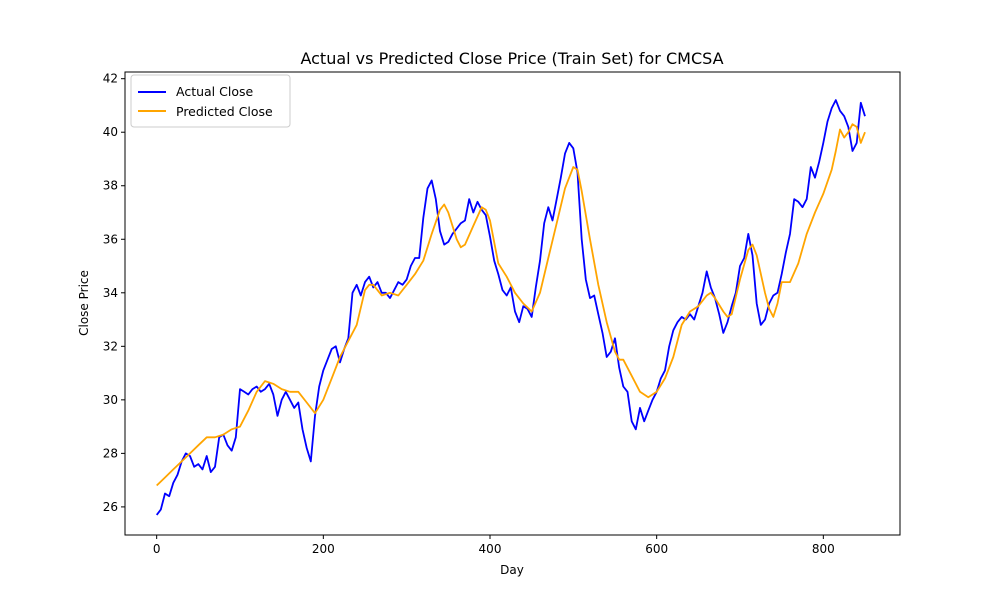 Image resolution: width=1000 pixels, height=600 pixels. Describe the element at coordinates (84, 303) in the screenshot. I see `y-axis-label: Close Price` at that location.